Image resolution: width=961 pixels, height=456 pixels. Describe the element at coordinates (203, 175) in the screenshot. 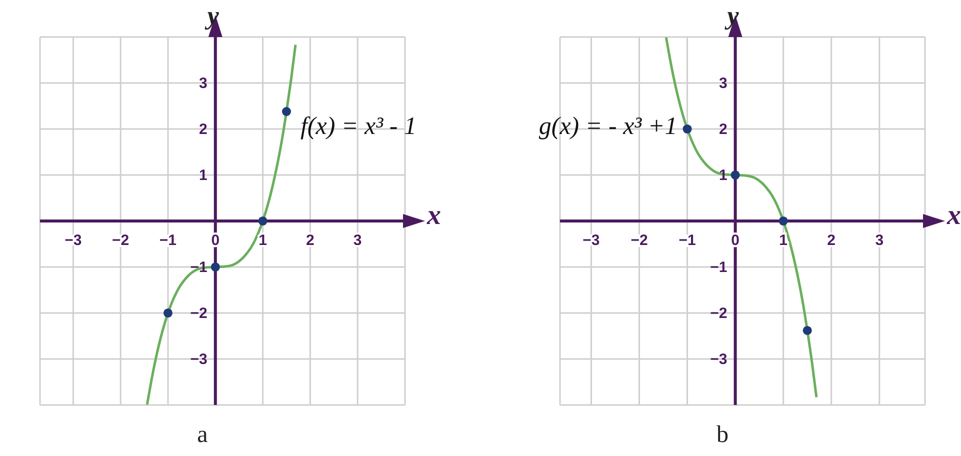

I see `y-tick-label: 1` at that location.